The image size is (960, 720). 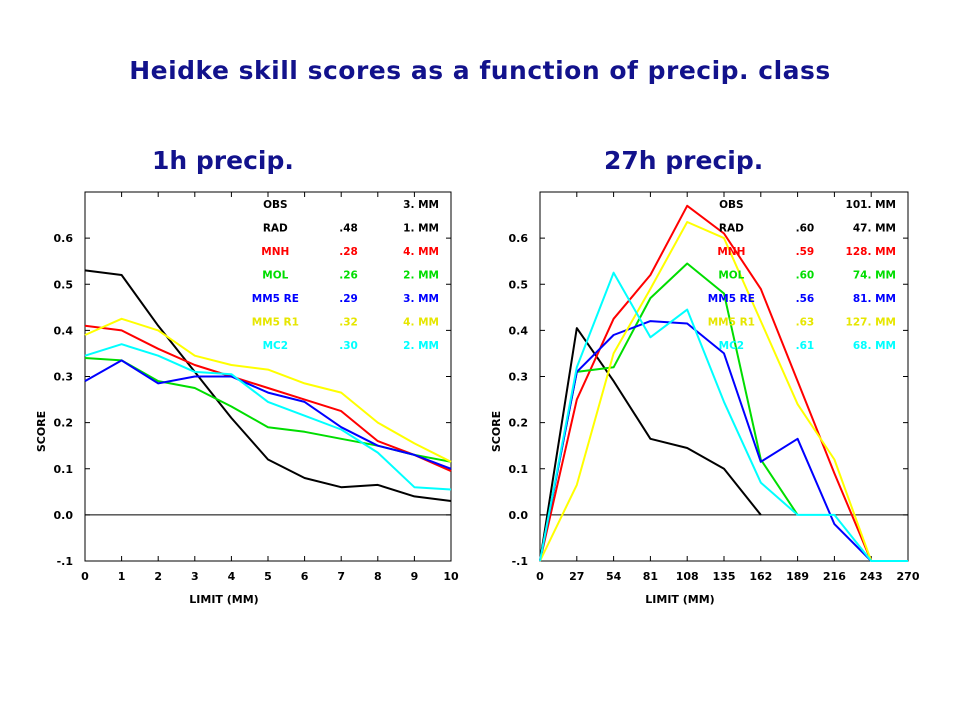 I want to click on legend-amount: 1. MM, so click(x=421, y=229).